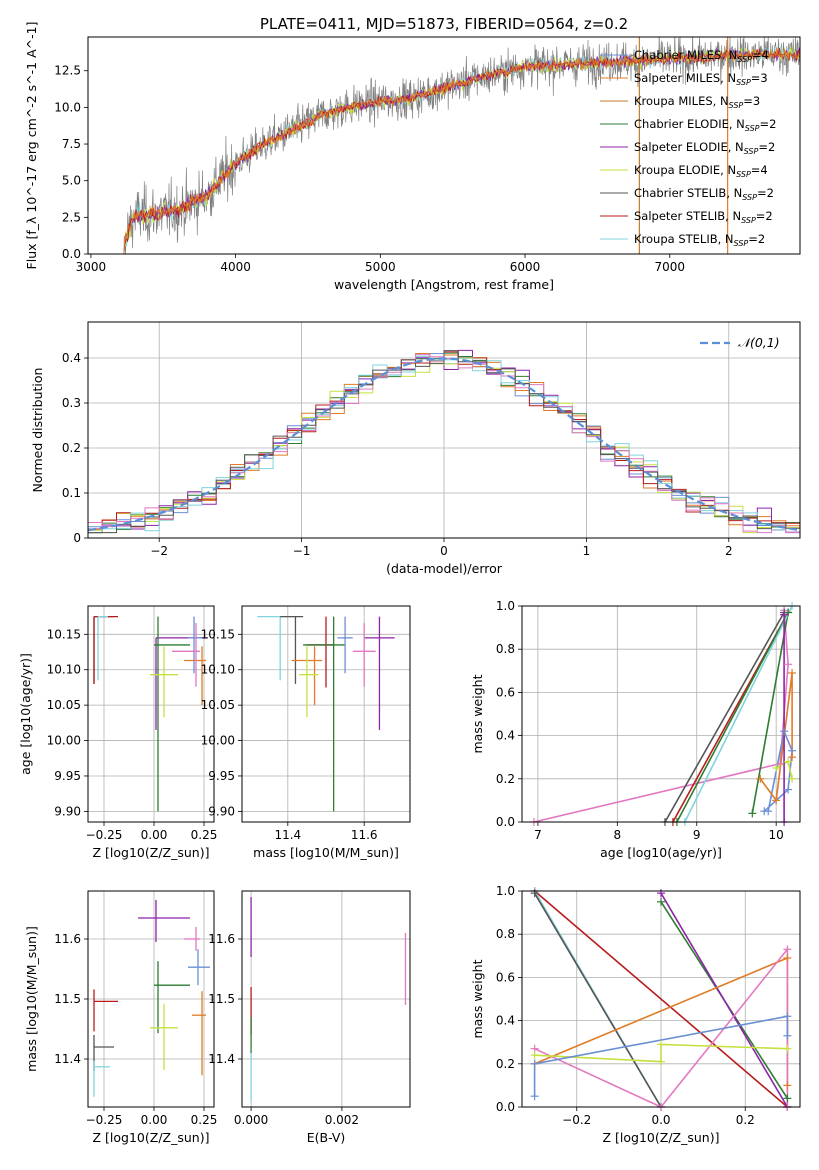 The image size is (819, 1170). What do you see at coordinates (505, 891) in the screenshot?
I see `mass_weight_vs_Z-ytick-label: 1.0` at bounding box center [505, 891].